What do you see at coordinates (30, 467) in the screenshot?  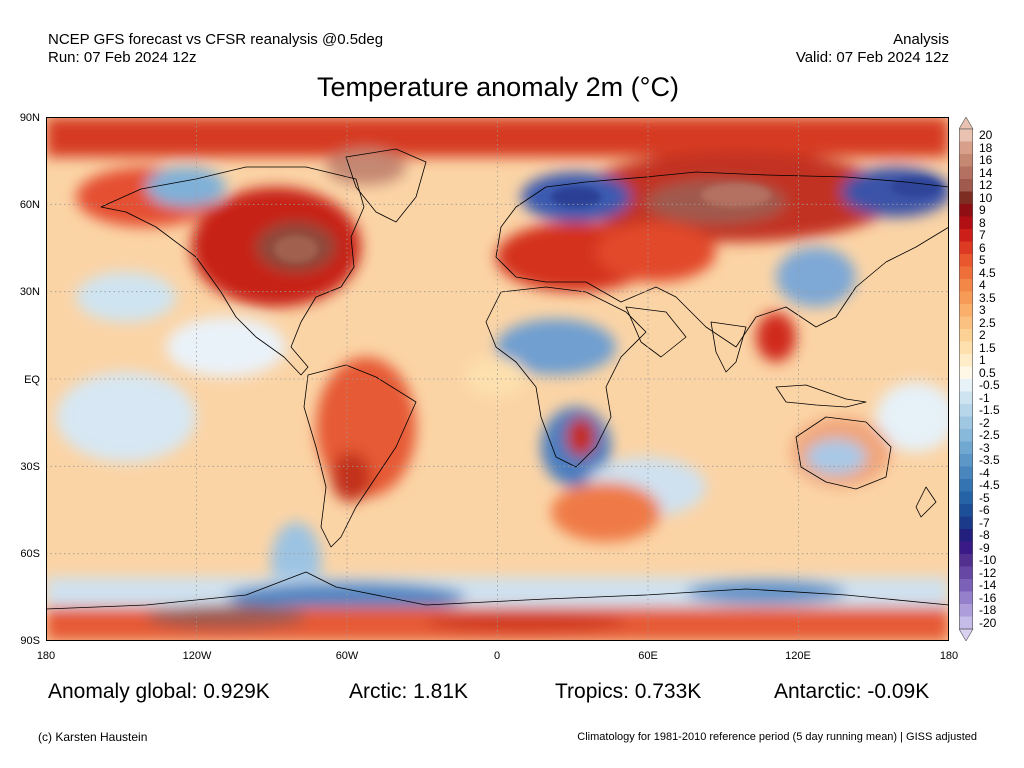 I see `lat-label-30s: 30S` at bounding box center [30, 467].